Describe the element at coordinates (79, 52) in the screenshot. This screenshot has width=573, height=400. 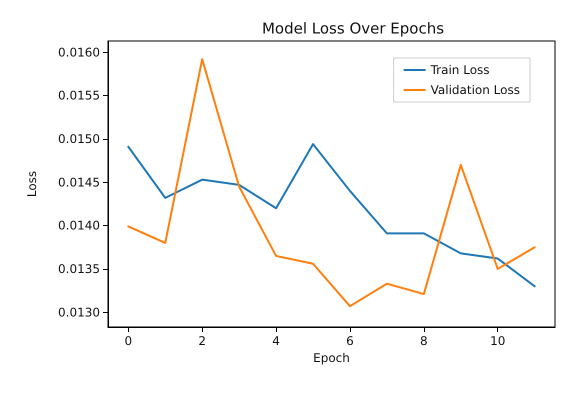
I see `y-tick-label: 0.0160` at that location.